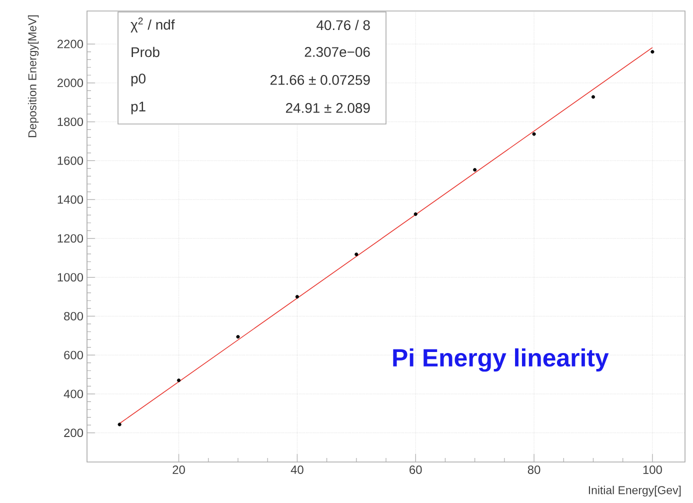 The height and width of the screenshot is (503, 693). What do you see at coordinates (74, 433) in the screenshot?
I see `y-tick-label: 200` at bounding box center [74, 433].